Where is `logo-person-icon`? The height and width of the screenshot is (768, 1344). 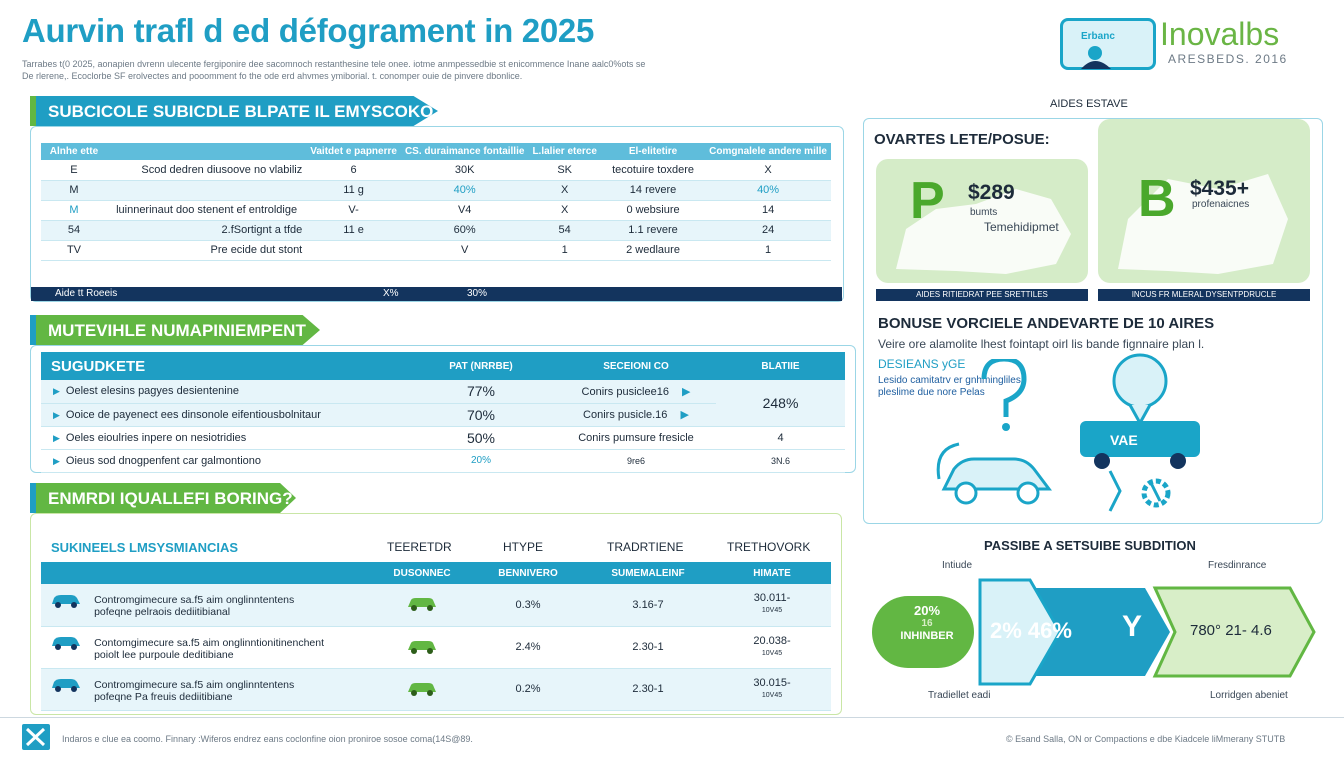 logo-person-icon is located at coordinates (1096, 57).